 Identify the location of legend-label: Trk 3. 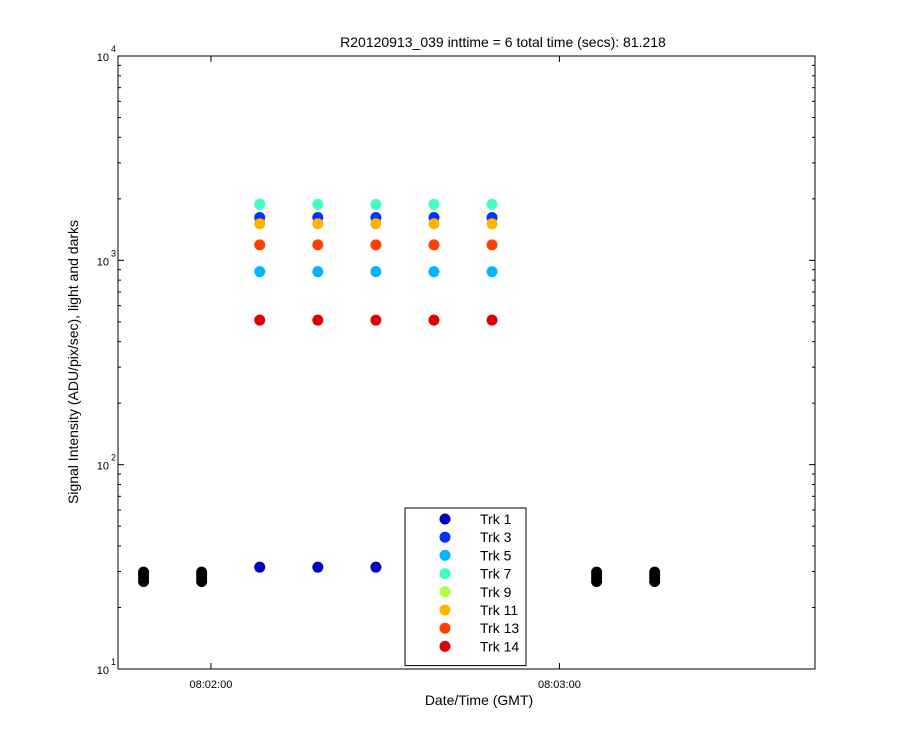
(496, 537).